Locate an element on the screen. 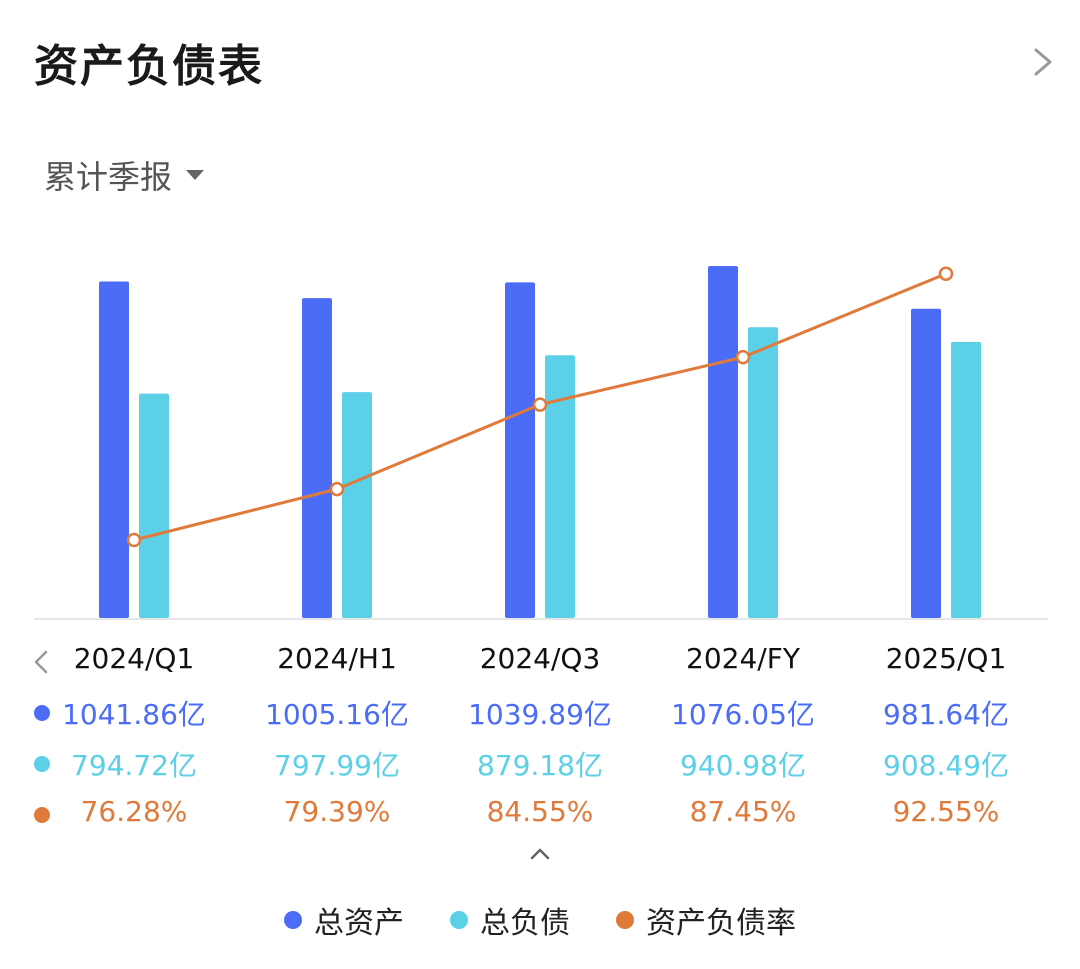  value-label: 1041.86亿 is located at coordinates (134, 714).